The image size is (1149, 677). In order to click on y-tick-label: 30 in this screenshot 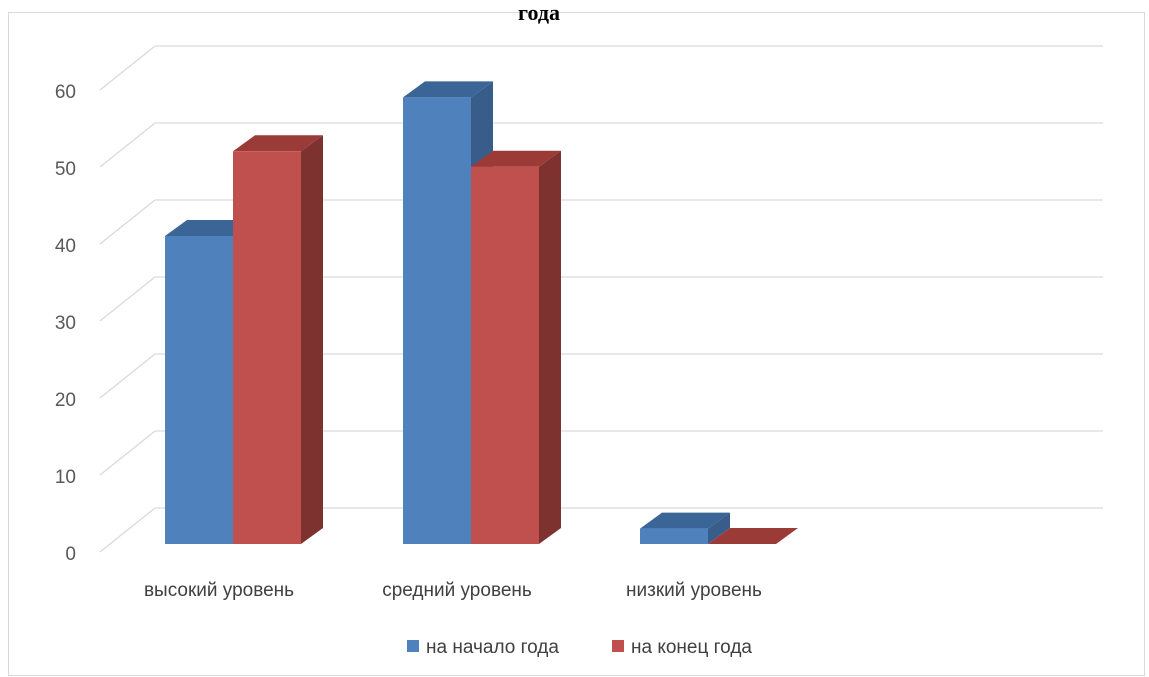, I will do `click(65, 323)`.